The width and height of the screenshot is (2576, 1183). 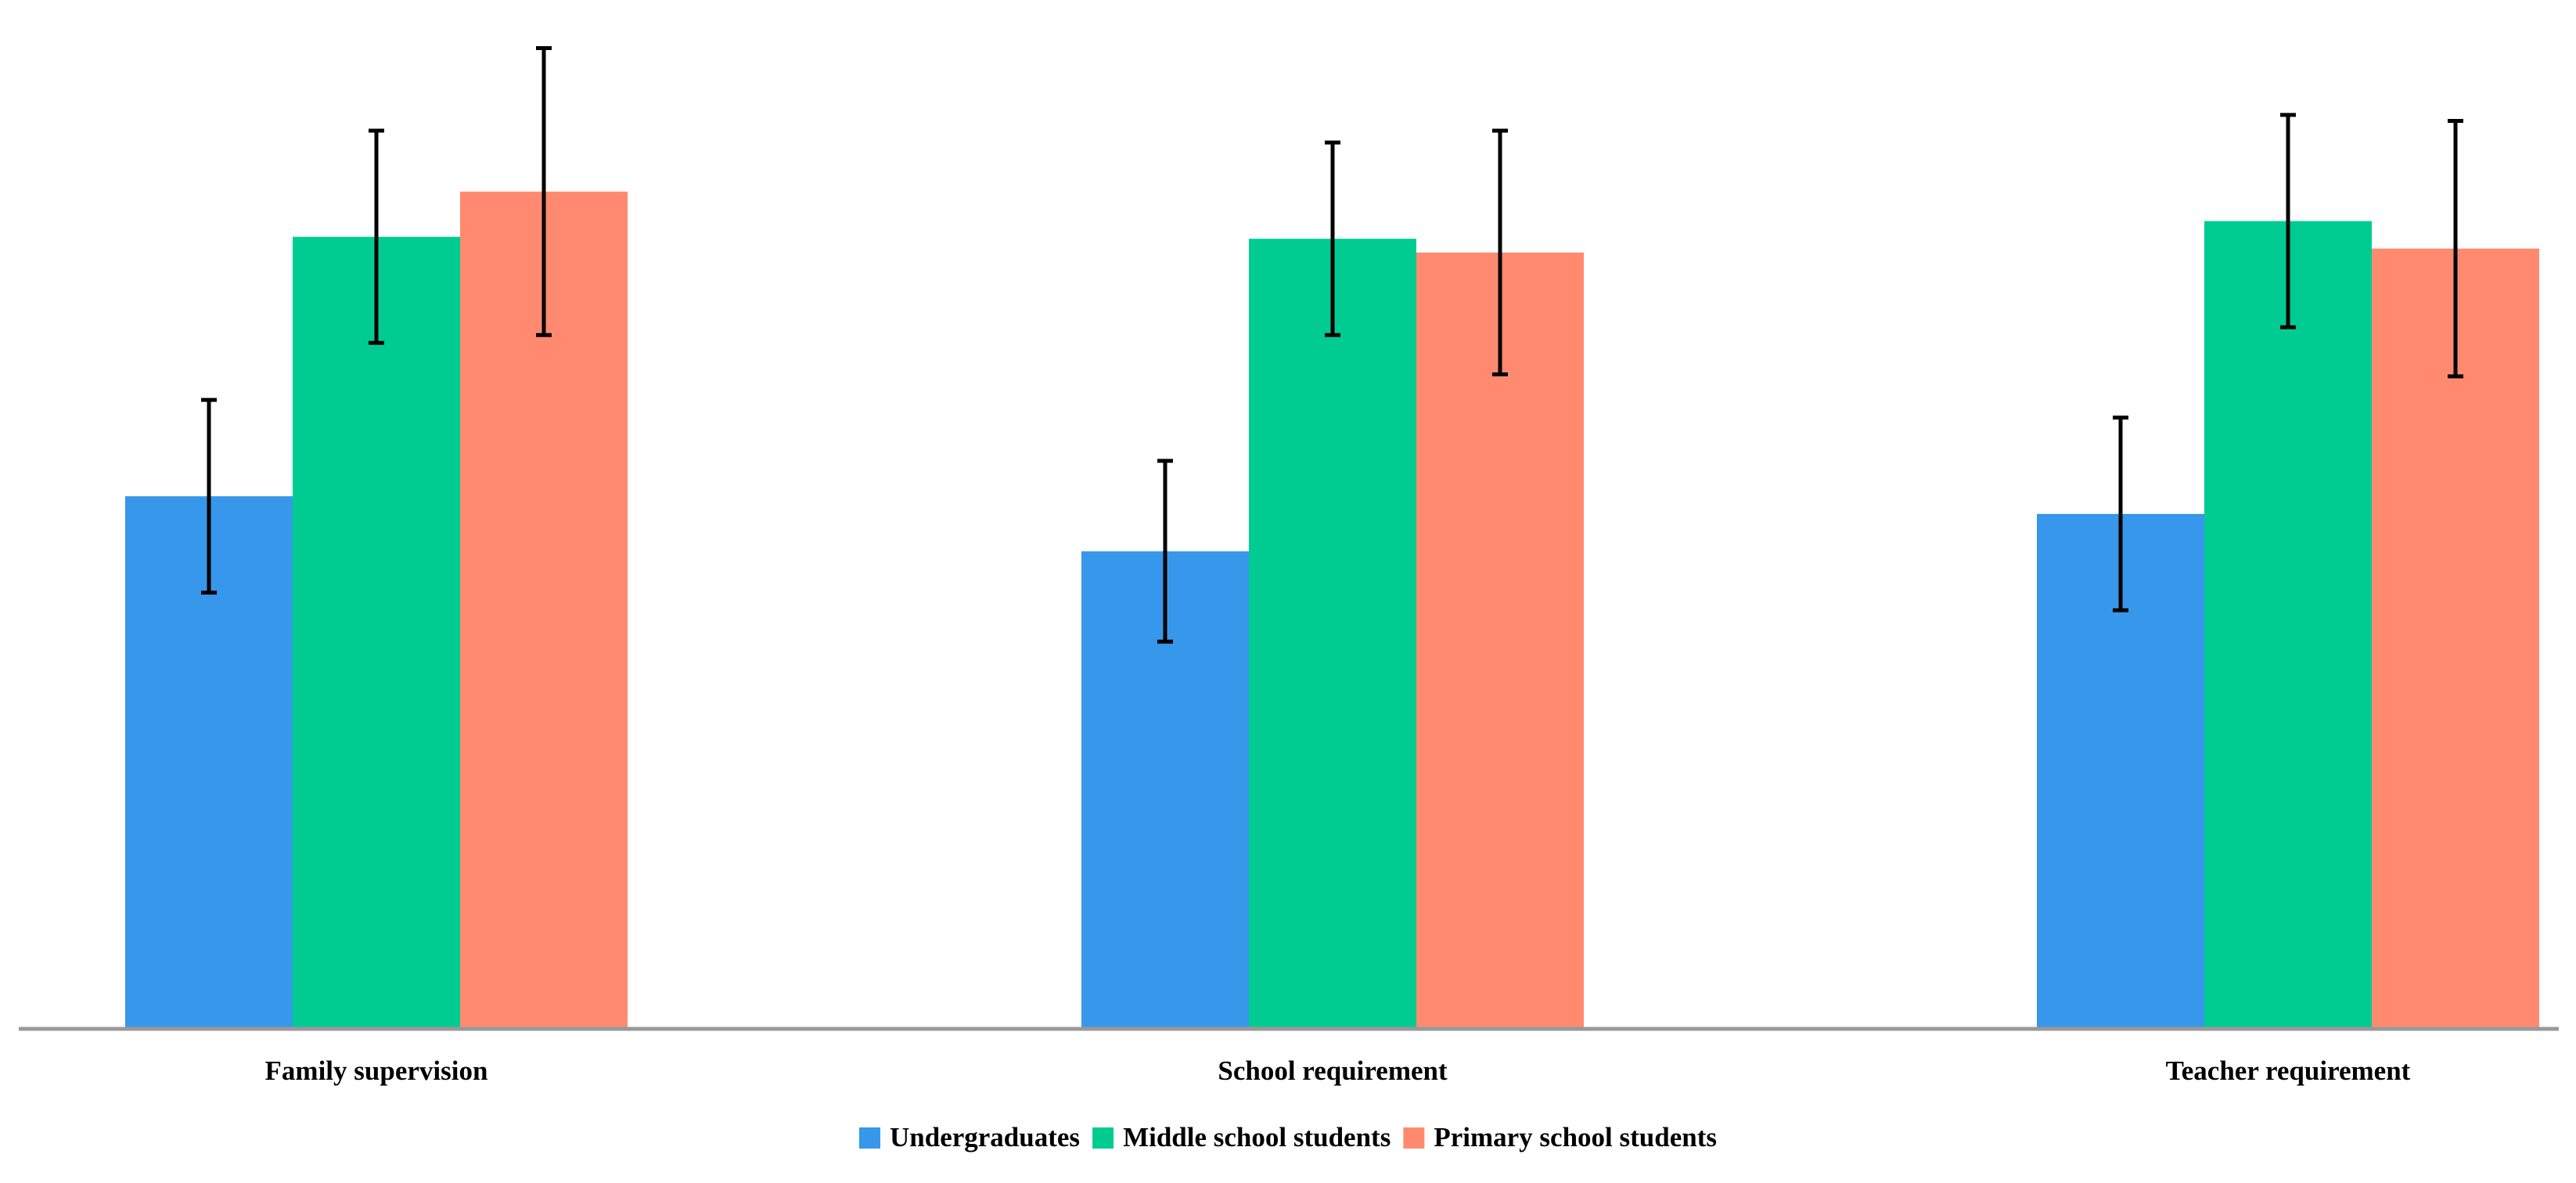 I want to click on error-bar-family-supervision-undergraduates, so click(x=209, y=496).